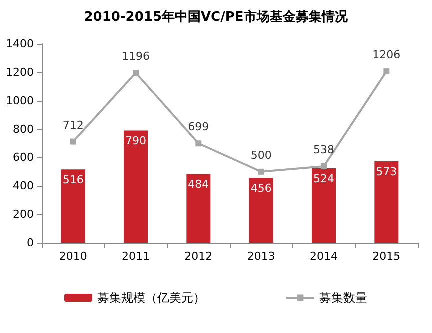 This screenshot has height=333, width=432. I want to click on x-tick-label: 2013, so click(261, 256).